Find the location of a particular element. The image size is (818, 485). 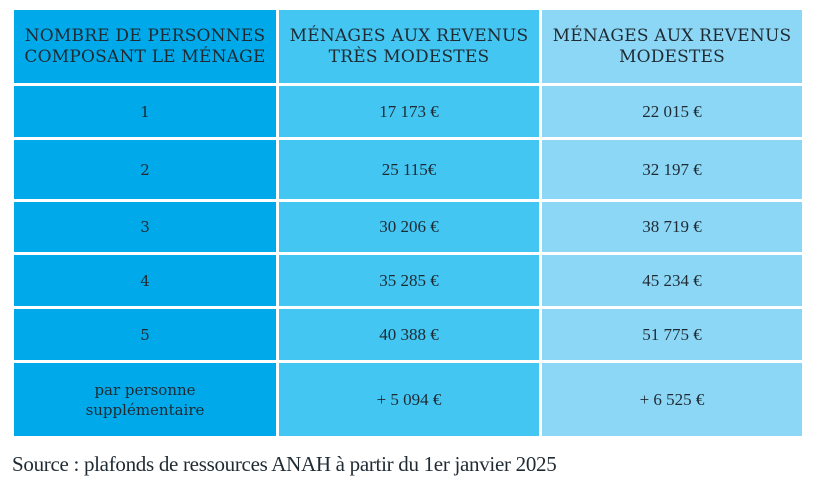

cell-modest: 45 234 € is located at coordinates (672, 280).